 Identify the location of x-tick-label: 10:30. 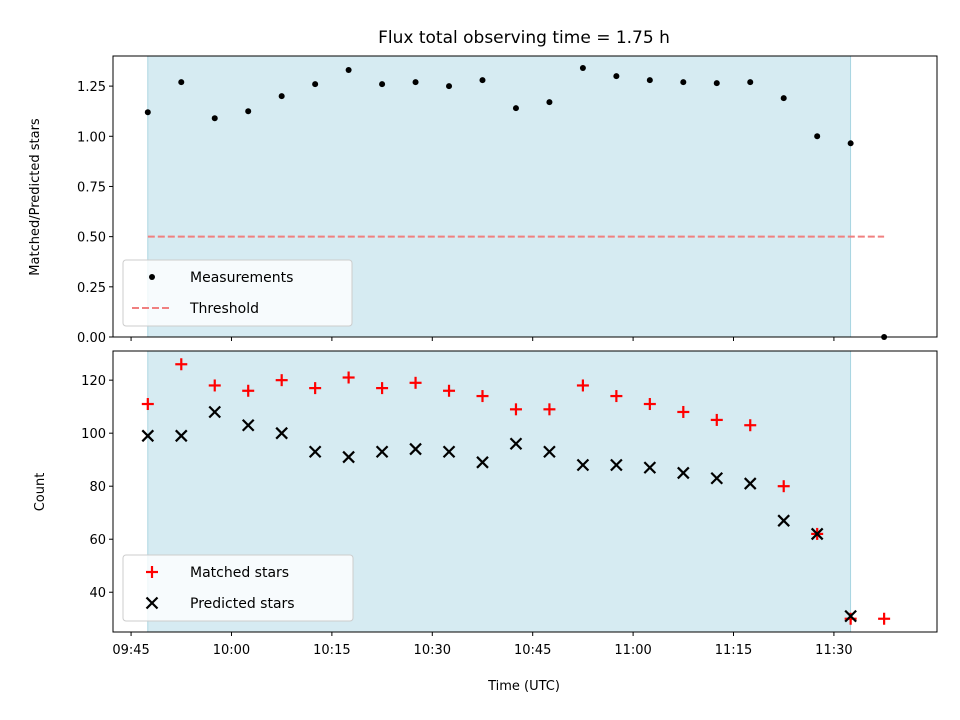
(432, 650).